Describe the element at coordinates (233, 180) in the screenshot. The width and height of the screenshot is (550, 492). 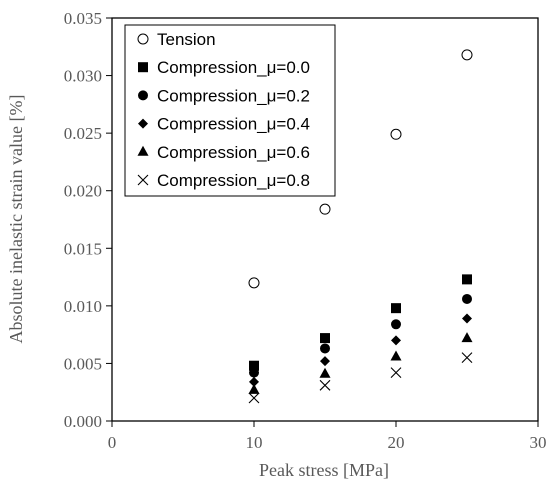
I see `legend-label: Compression_μ=0.8` at that location.